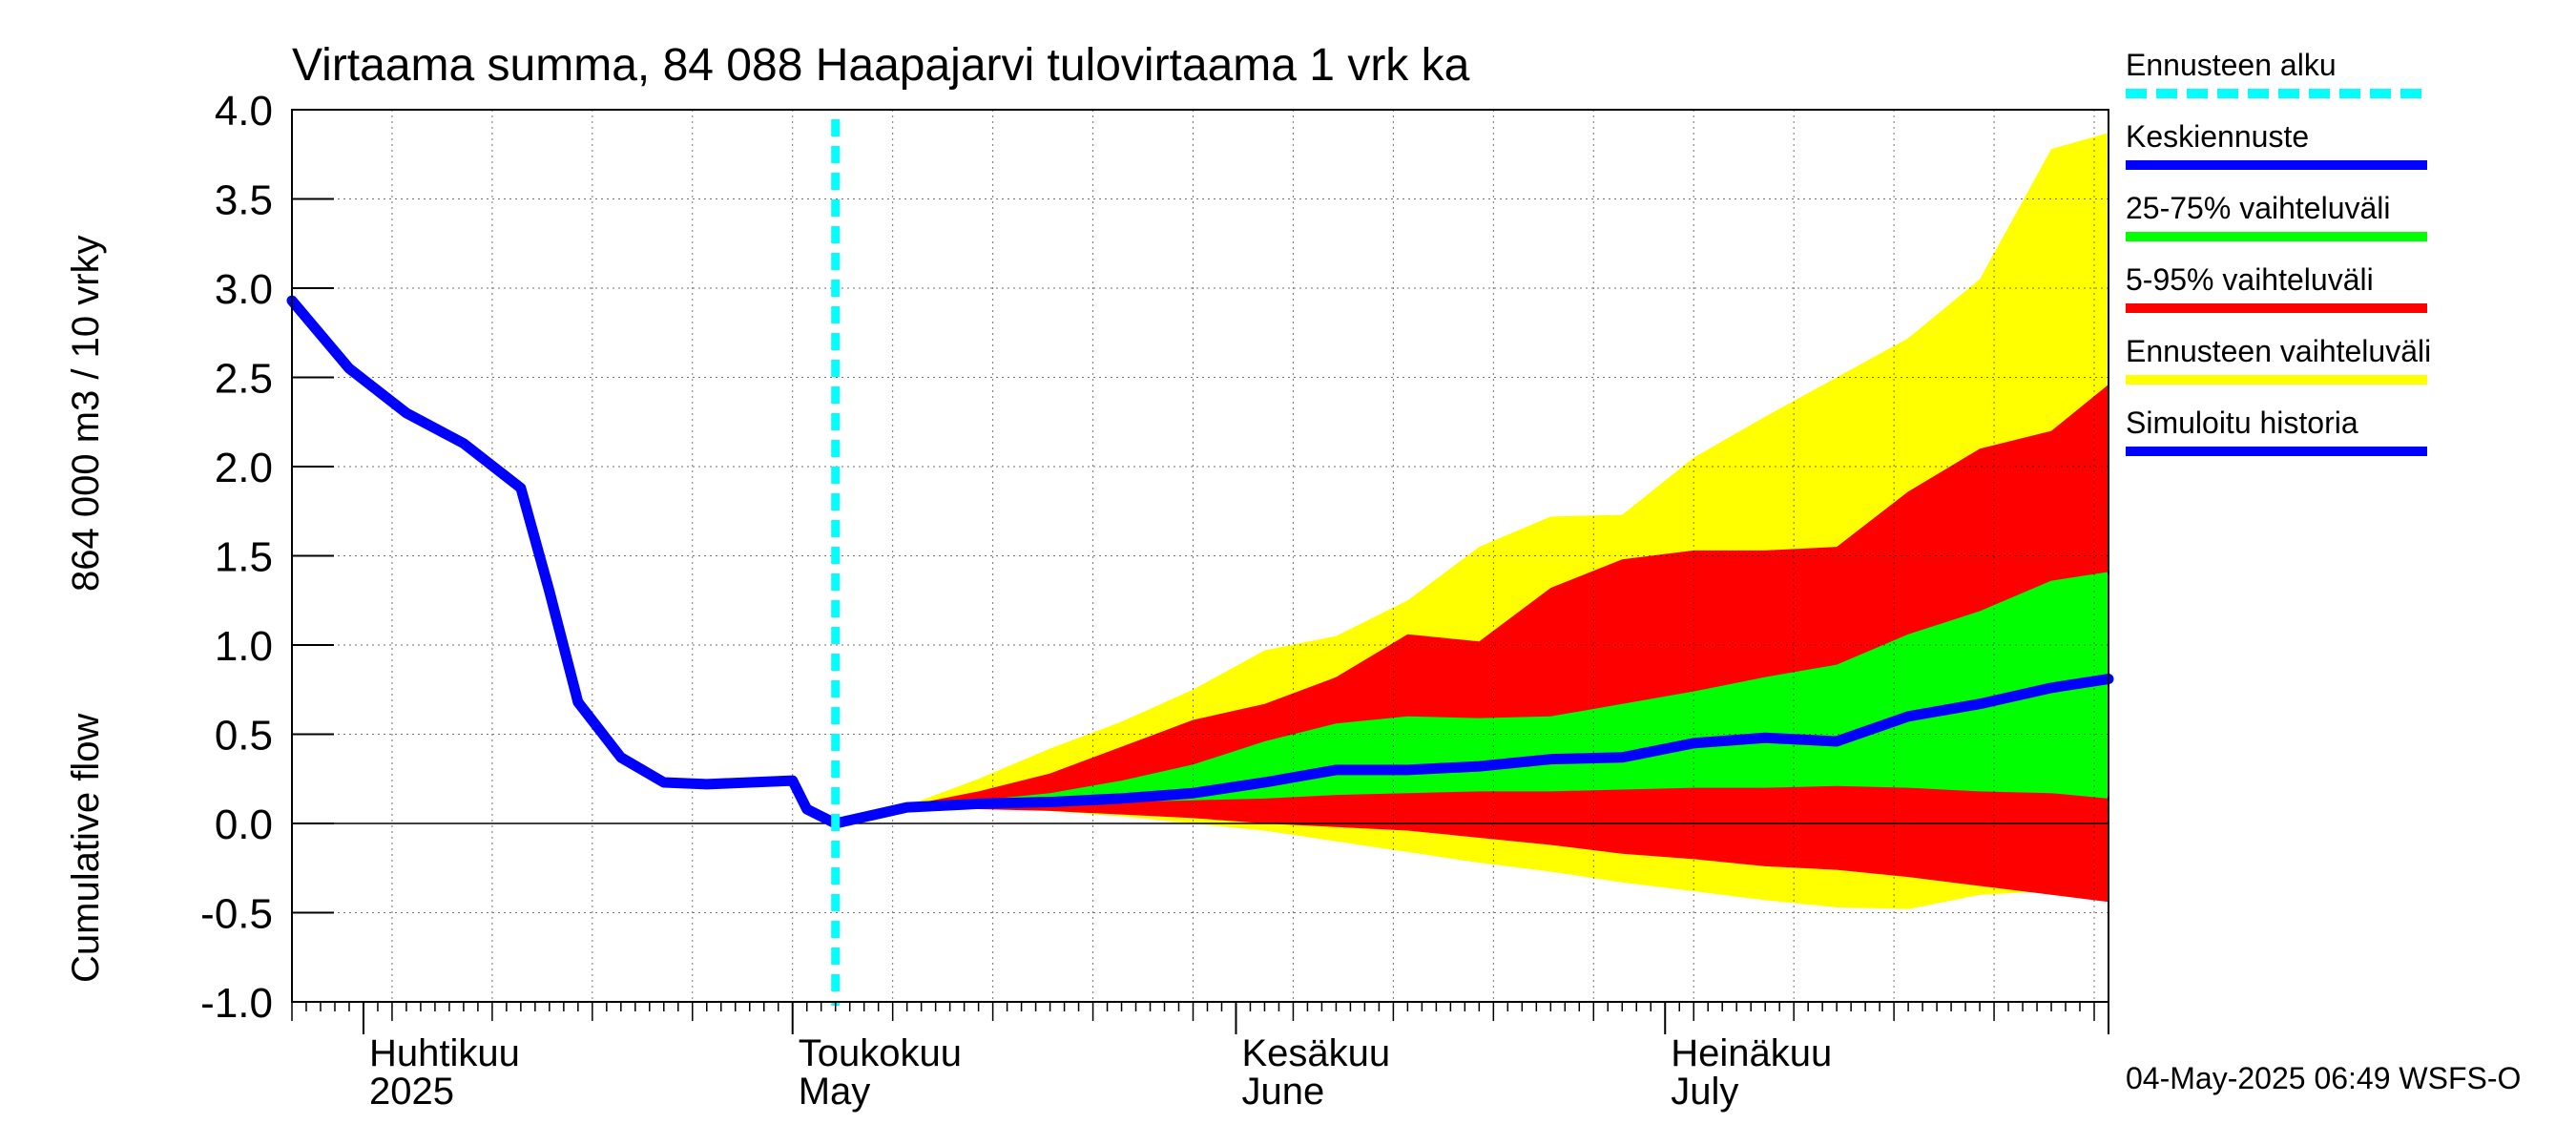 This screenshot has height=1145, width=2576. I want to click on legend-item: Ennusteen vaihteluväli, so click(2278, 370).